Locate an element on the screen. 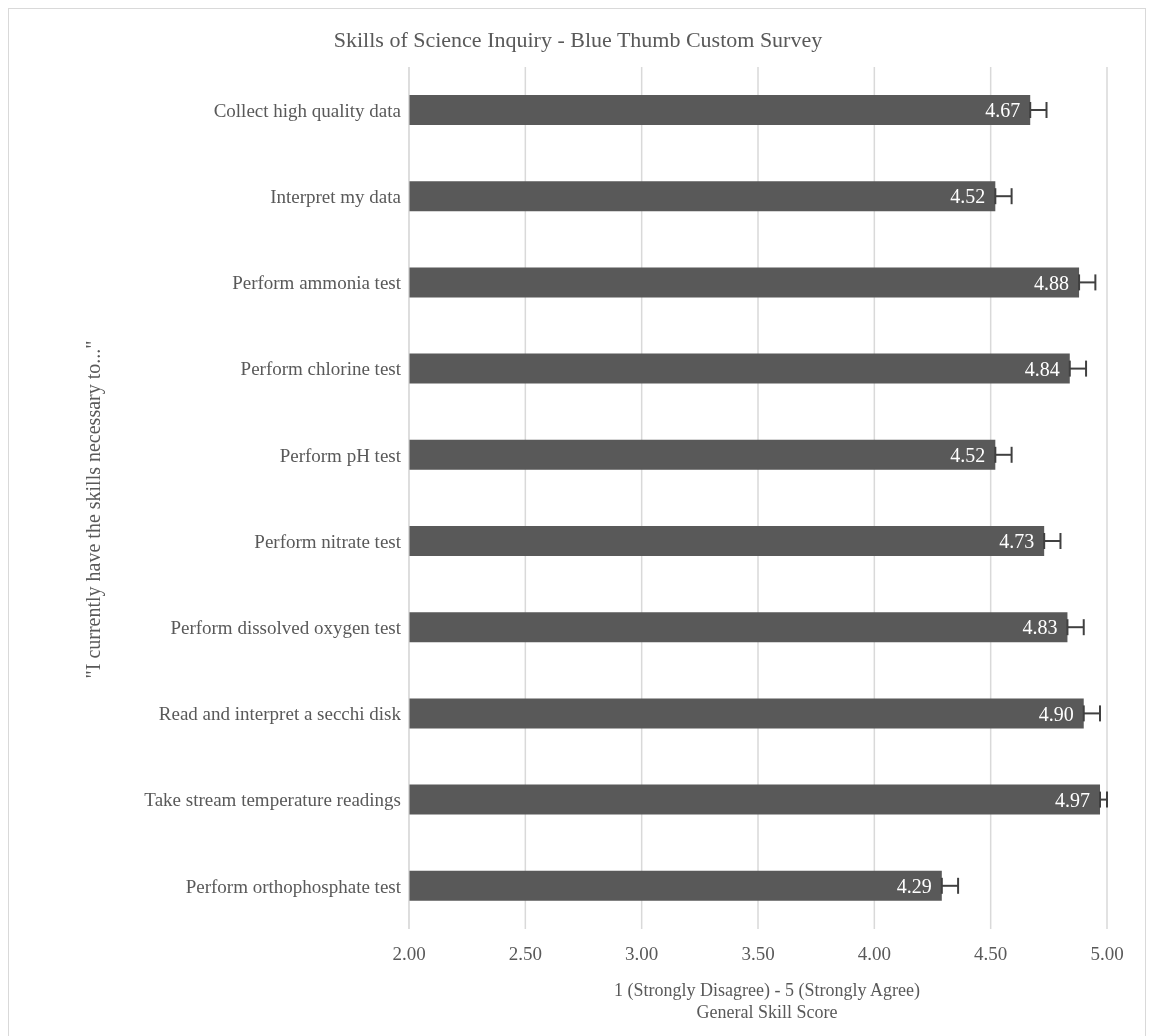 The width and height of the screenshot is (1154, 1036). data-label: 4.67 is located at coordinates (1003, 110).